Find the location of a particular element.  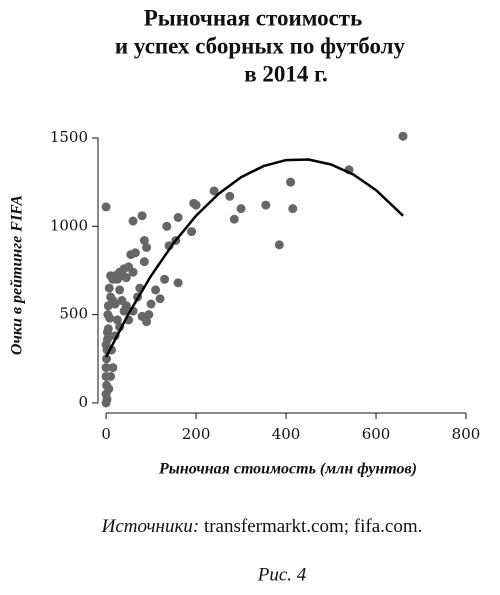

chart-title: в 2014 г. is located at coordinates (286, 73).